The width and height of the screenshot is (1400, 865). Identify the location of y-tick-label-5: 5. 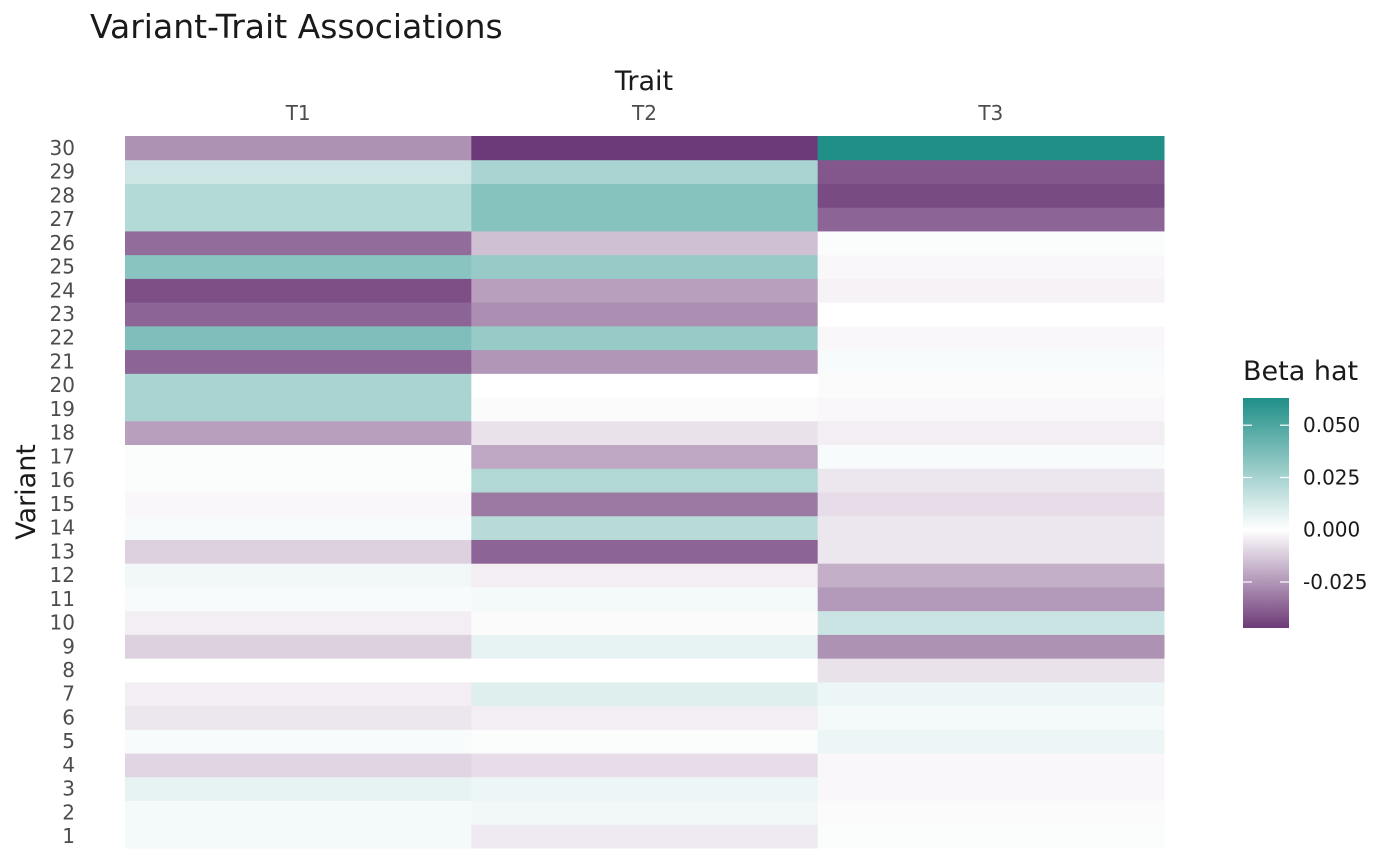
(68, 741).